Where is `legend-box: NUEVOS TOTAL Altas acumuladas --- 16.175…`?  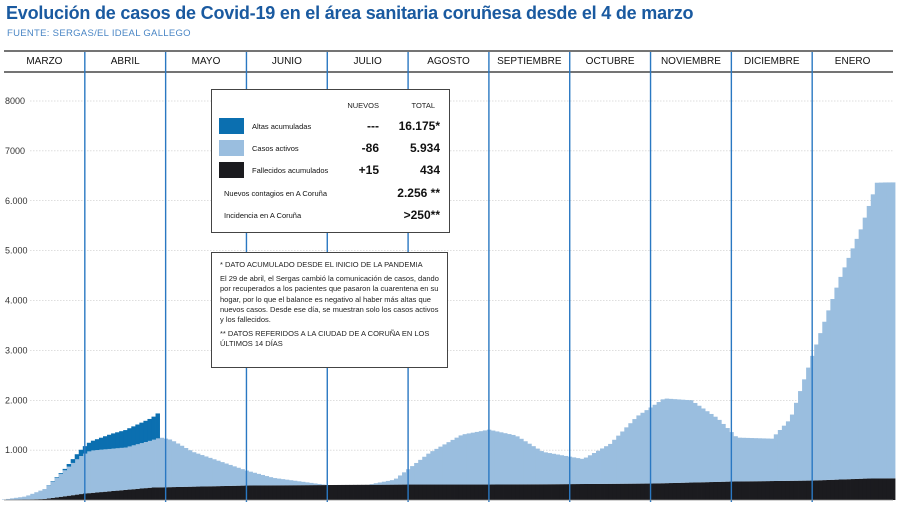
legend-box: NUEVOS TOTAL Altas acumuladas --- 16.175… is located at coordinates (330, 161).